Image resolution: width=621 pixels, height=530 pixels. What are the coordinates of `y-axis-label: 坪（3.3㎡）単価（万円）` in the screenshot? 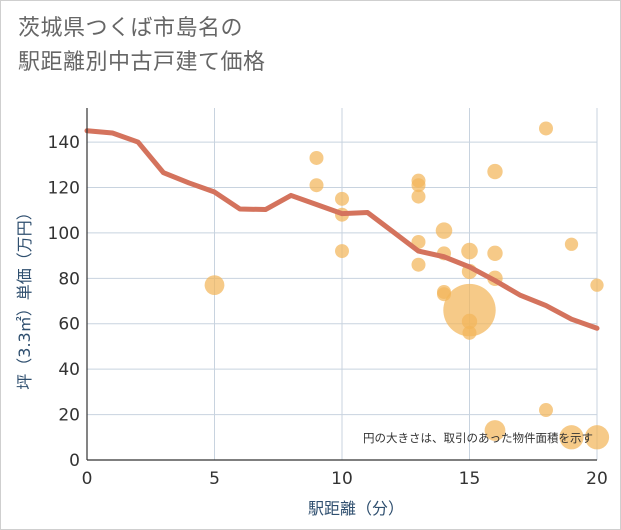 It's located at (24, 296).